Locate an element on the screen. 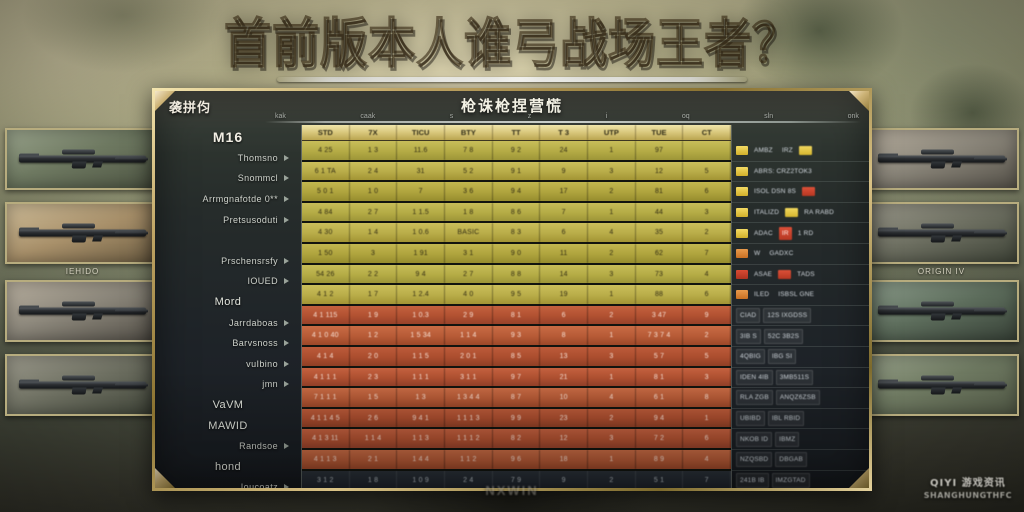 Image resolution: width=1024 pixels, height=512 pixels. tag-row: CIAD 12S IXGDSS is located at coordinates (800, 316).